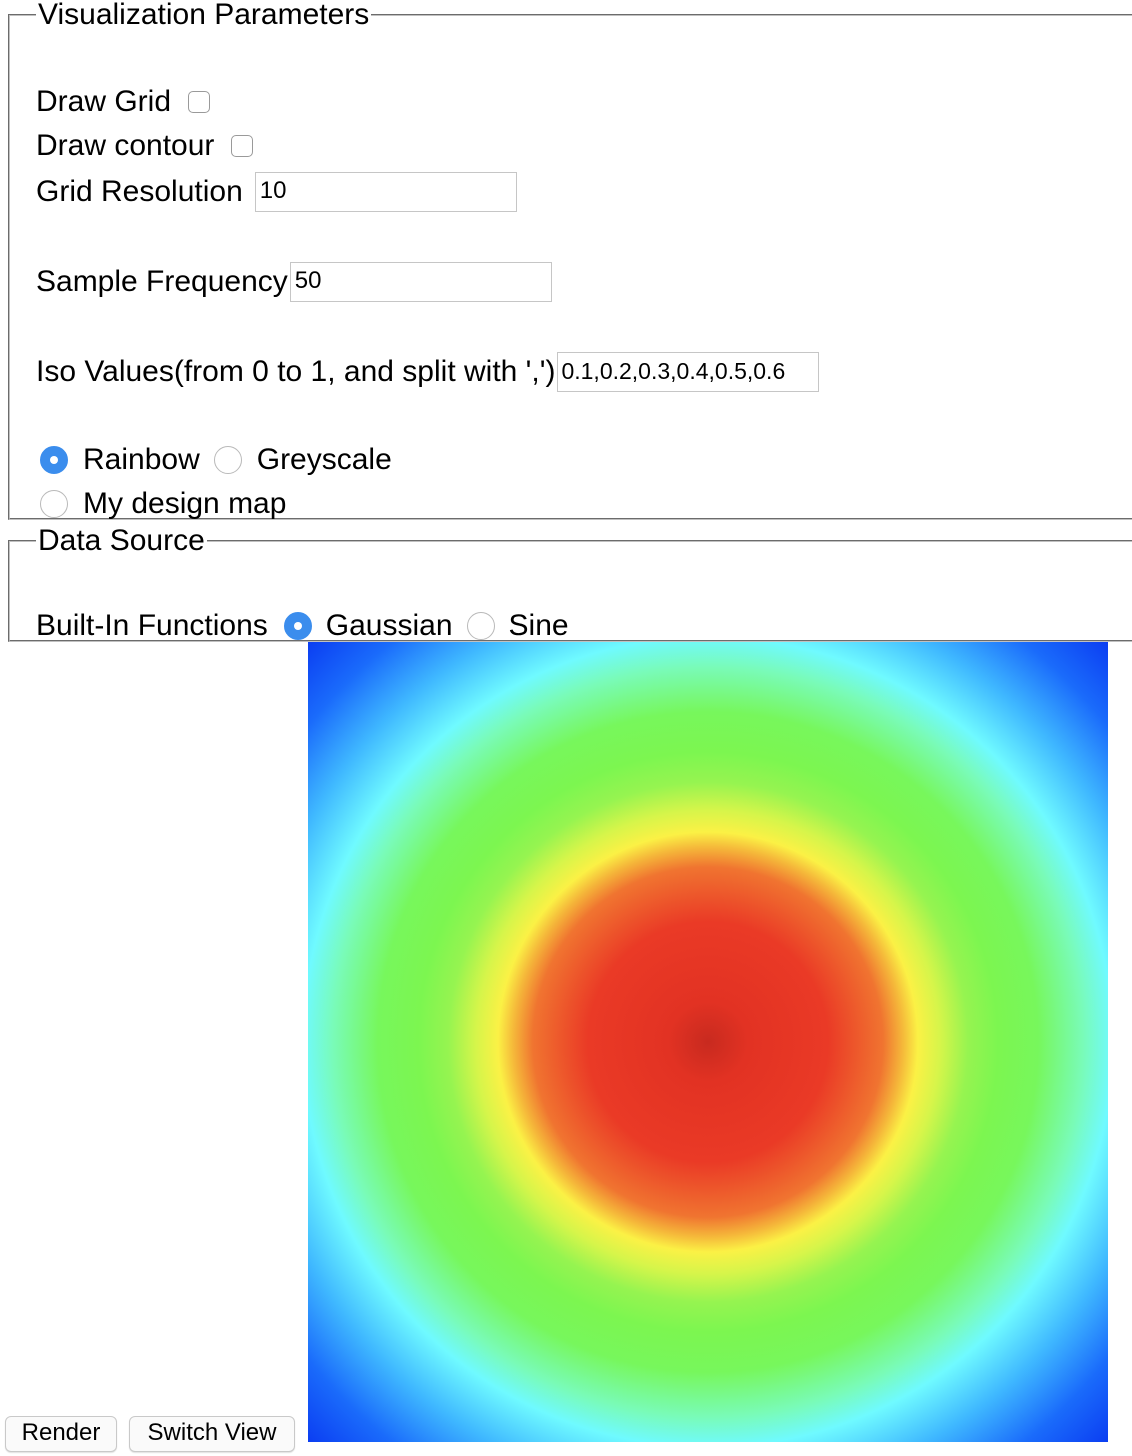  What do you see at coordinates (162, 281) in the screenshot?
I see `sample-frequency-label: Sample Frequency` at bounding box center [162, 281].